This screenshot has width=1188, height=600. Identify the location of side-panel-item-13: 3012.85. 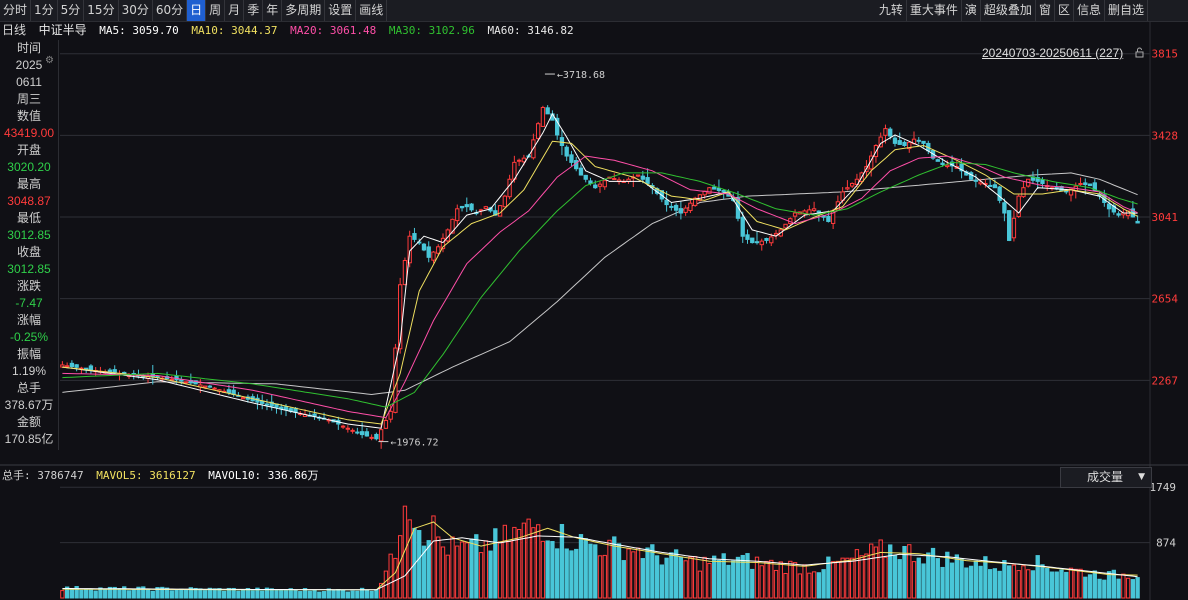
(29, 269).